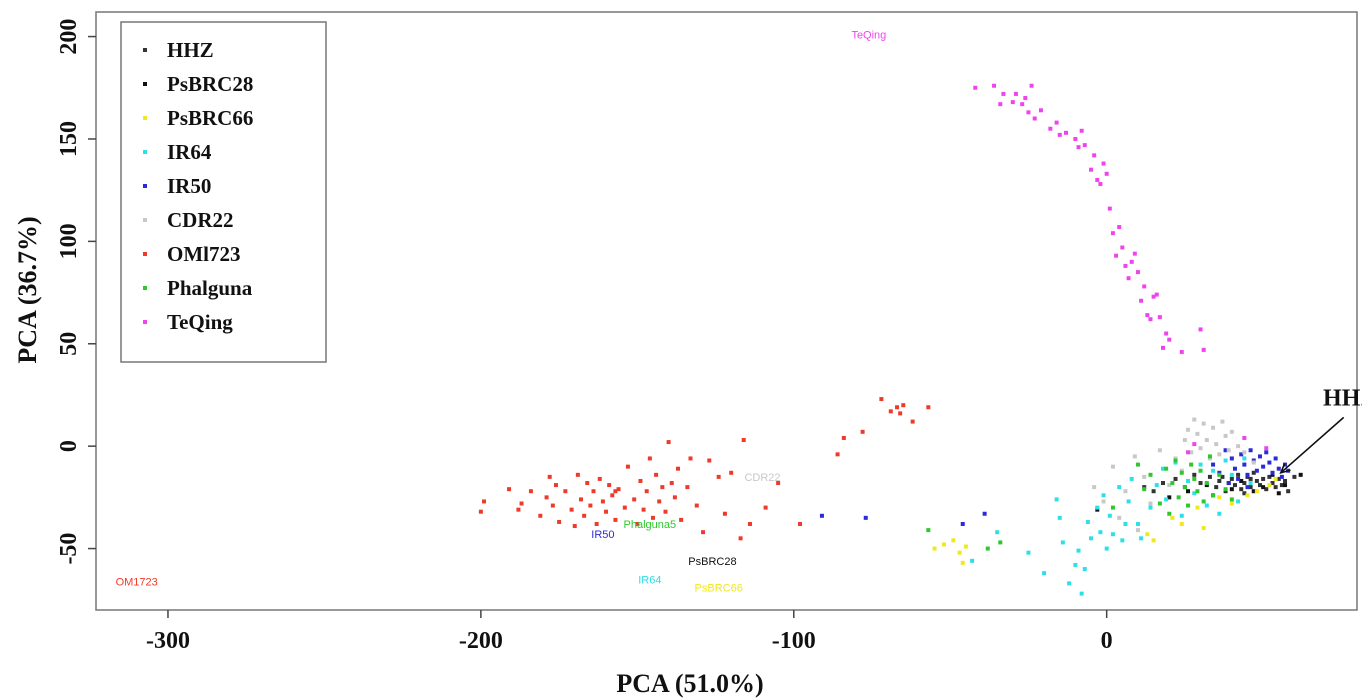 This screenshot has height=698, width=1362. What do you see at coordinates (1121, 269) in the screenshot?
I see `series-teqing` at bounding box center [1121, 269].